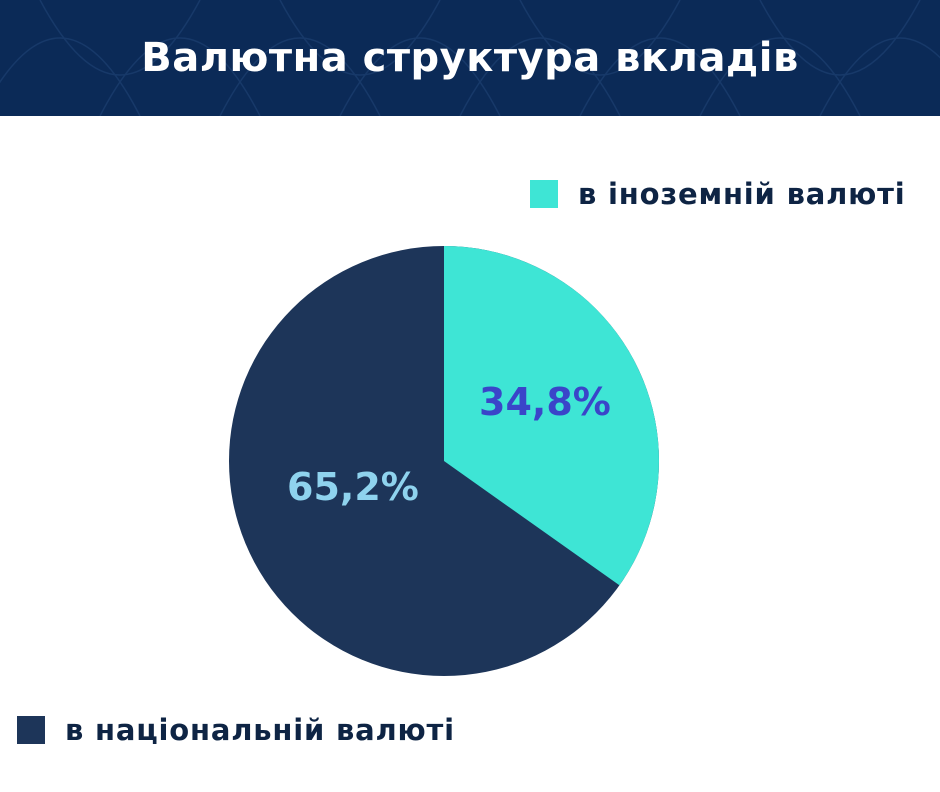 This screenshot has height=792, width=940. I want to click on legend-label-national: в національній валюті, so click(260, 730).